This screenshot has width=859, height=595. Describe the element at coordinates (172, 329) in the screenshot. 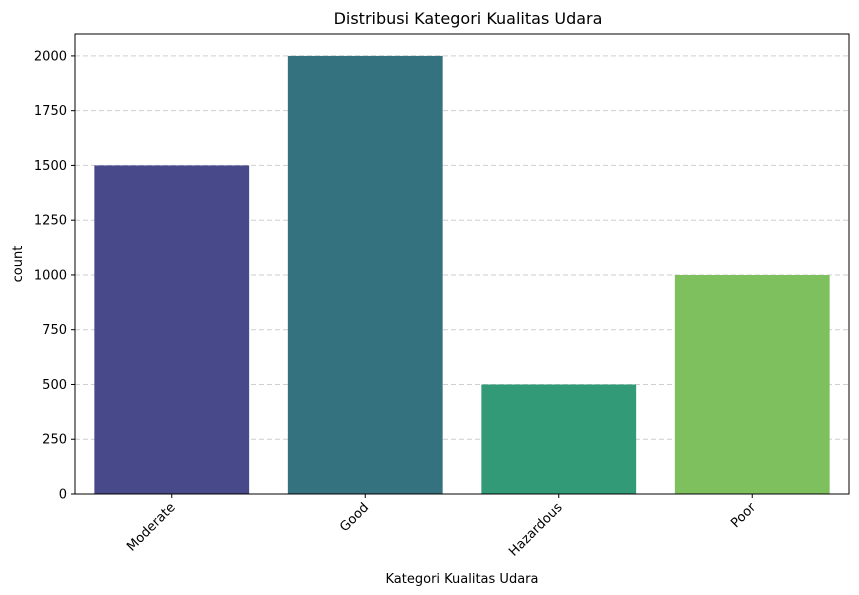

I see `bar-moderate` at that location.